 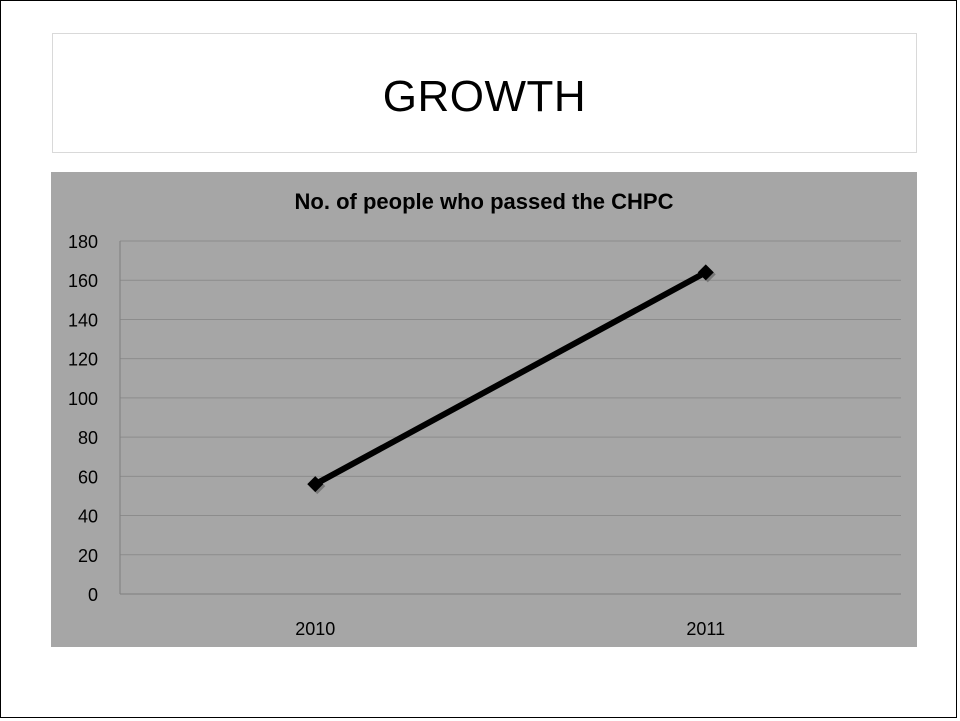 I want to click on title-placeholder: GROWTH, so click(x=484, y=93).